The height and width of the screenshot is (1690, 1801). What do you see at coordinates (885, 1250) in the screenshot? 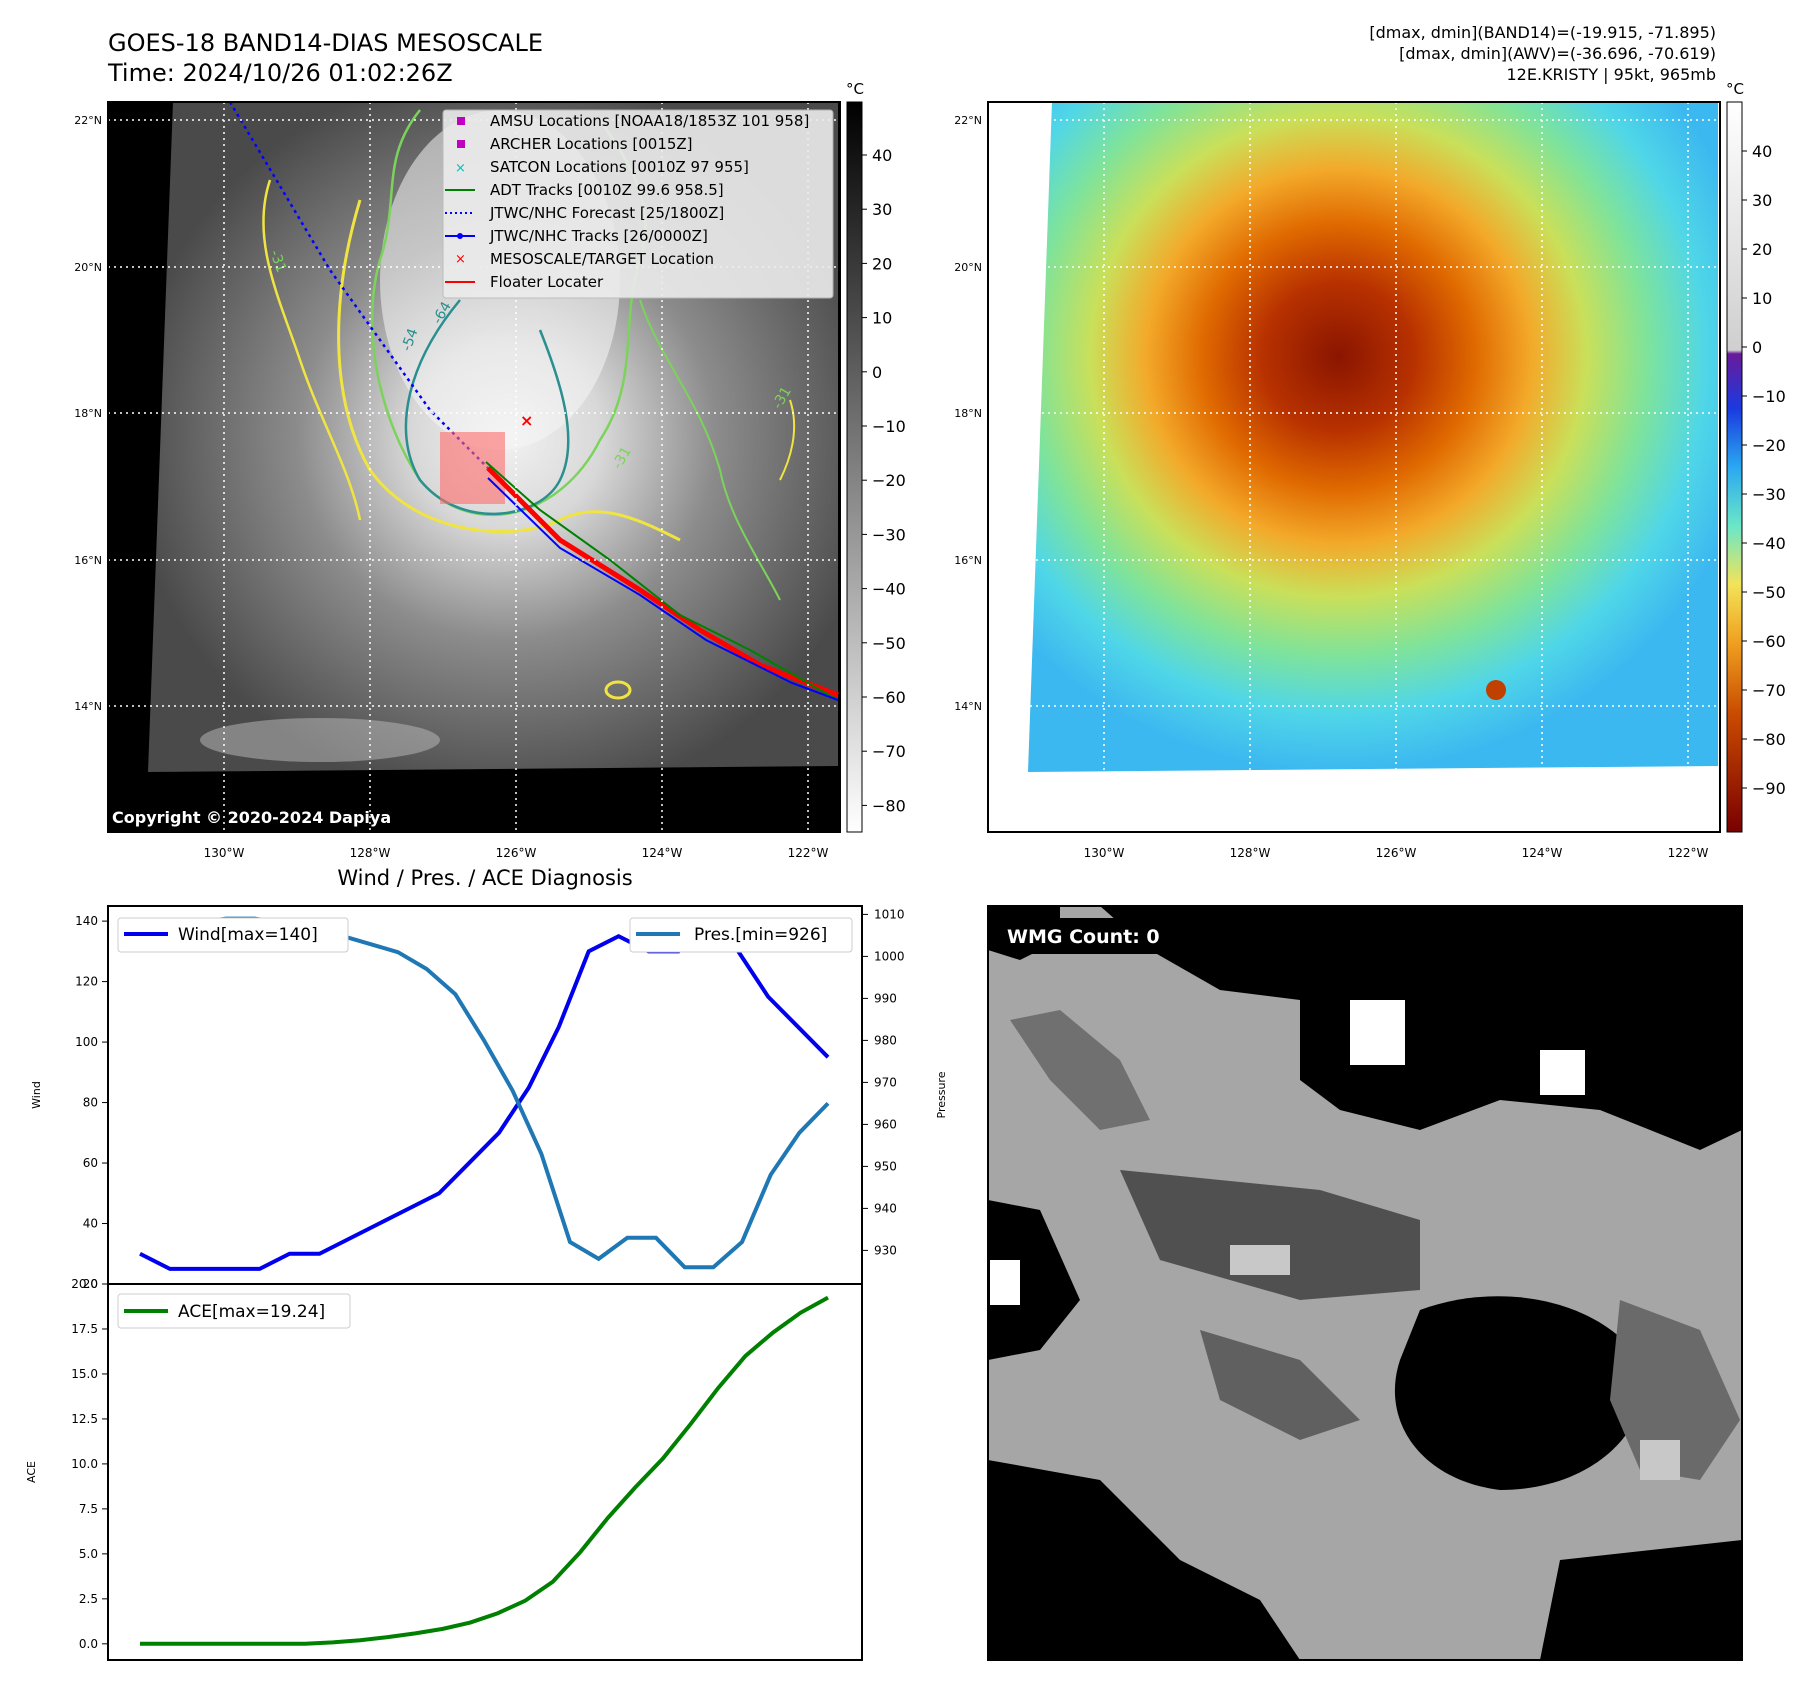
I see `pressure-ytick-label: 930` at bounding box center [885, 1250].